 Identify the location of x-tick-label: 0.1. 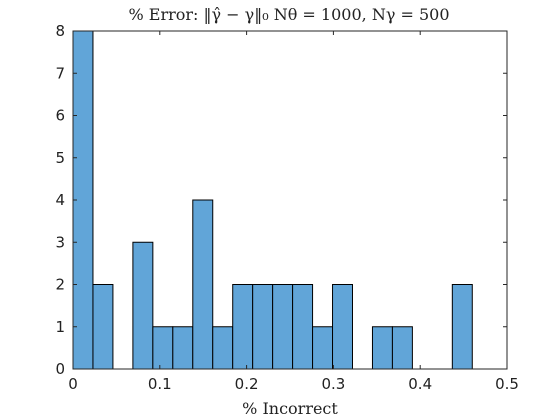
(160, 384).